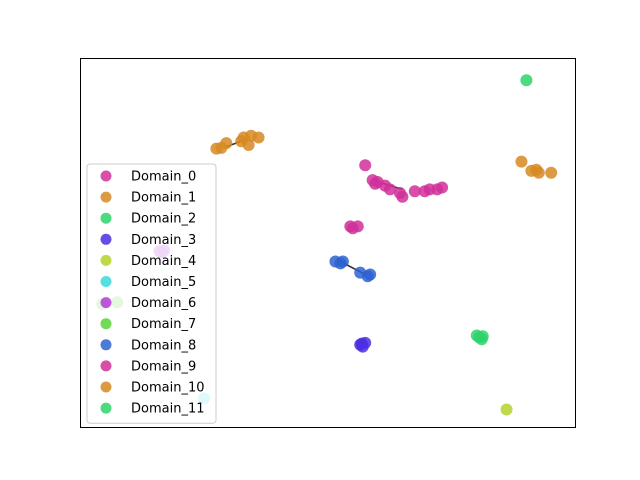 The height and width of the screenshot is (480, 640). Describe the element at coordinates (163, 366) in the screenshot. I see `legend-label: Domain_9` at that location.